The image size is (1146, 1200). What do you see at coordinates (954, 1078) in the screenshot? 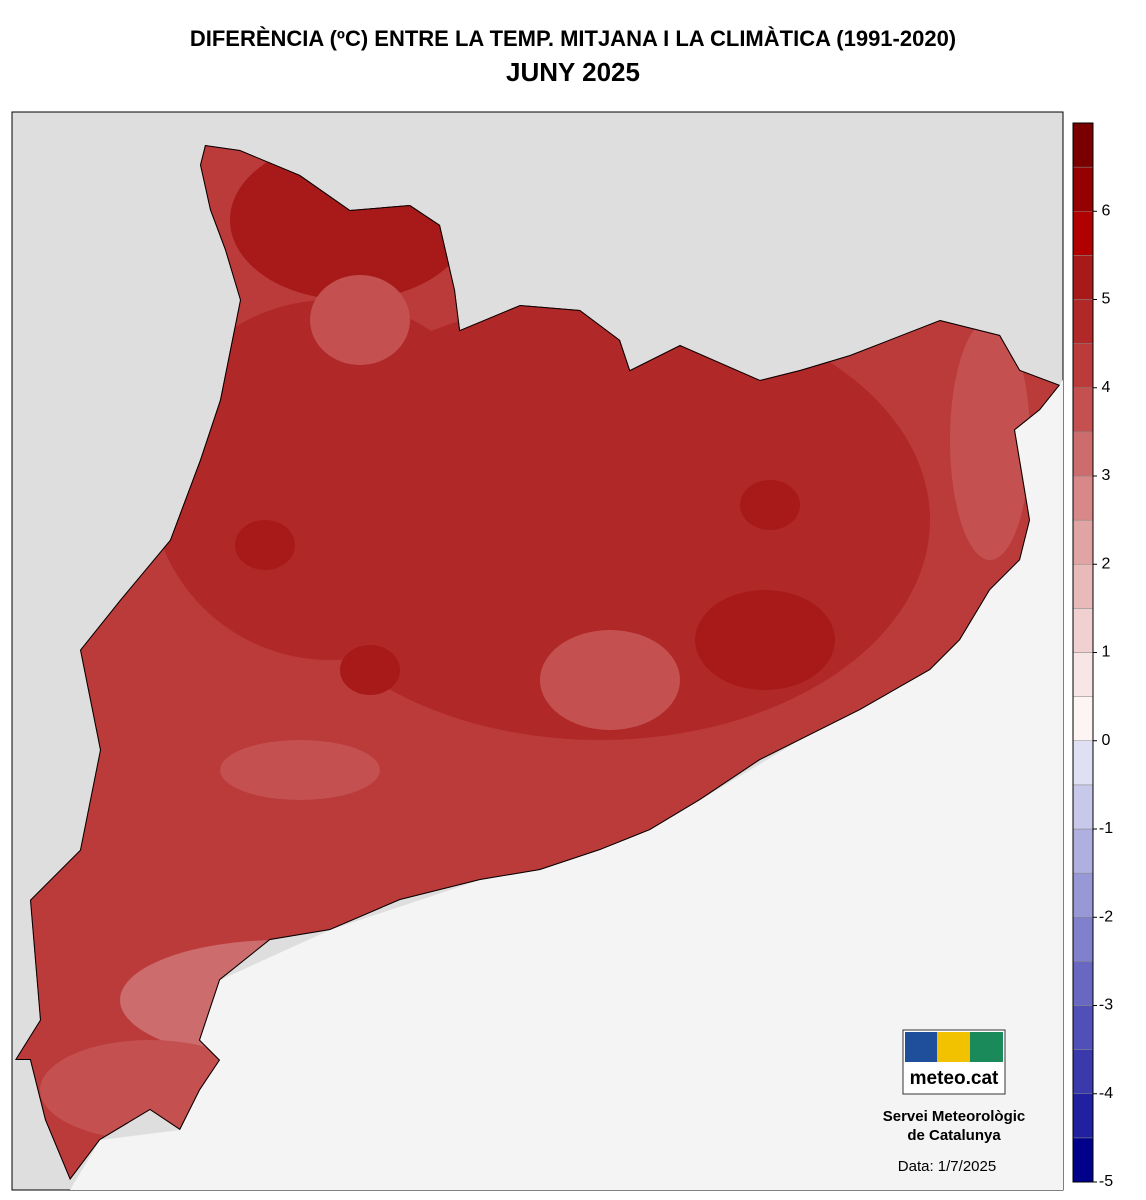
I see `logo-text: meteo.cat` at bounding box center [954, 1078].